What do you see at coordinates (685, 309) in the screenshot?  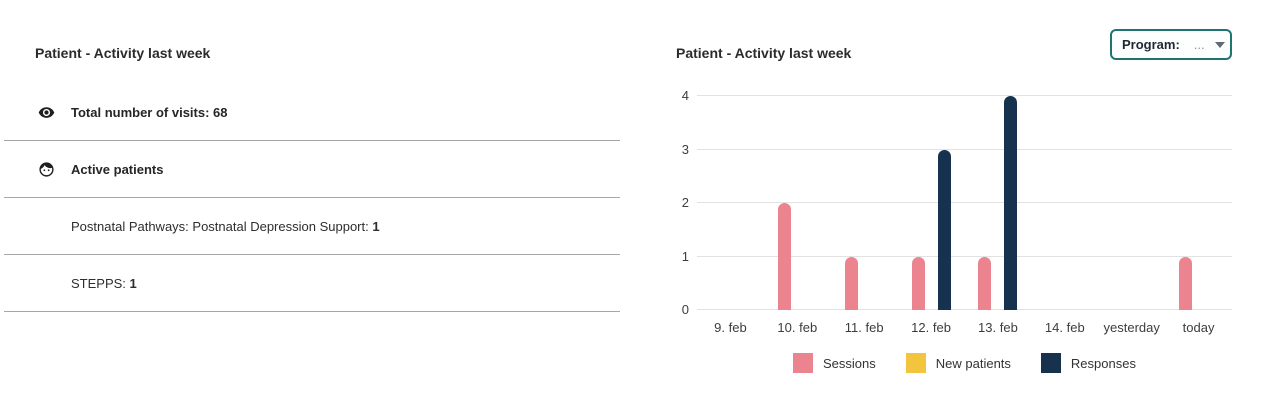 I see `y-tick-0: 0` at bounding box center [685, 309].